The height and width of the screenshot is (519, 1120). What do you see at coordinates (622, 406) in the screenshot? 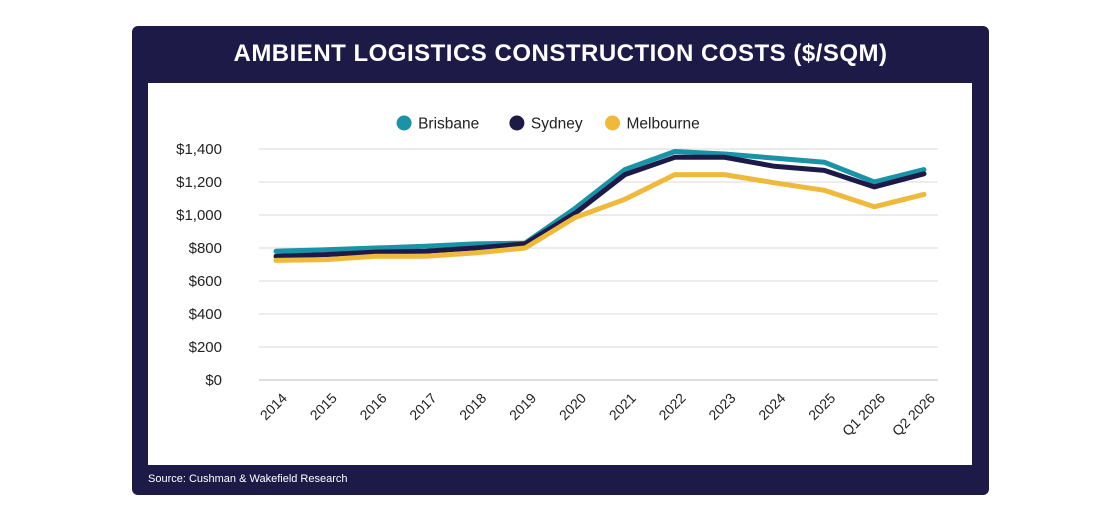
I see `x-tick-label: 2021` at bounding box center [622, 406].